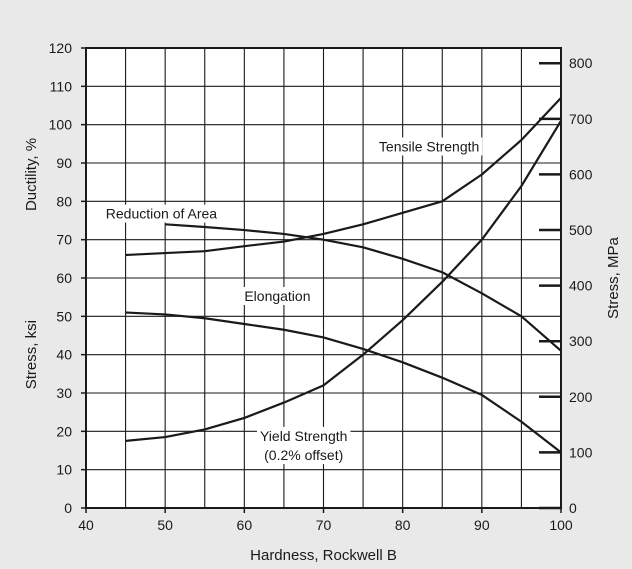 Image resolution: width=632 pixels, height=569 pixels. I want to click on y2-tick-label: 200, so click(581, 397).